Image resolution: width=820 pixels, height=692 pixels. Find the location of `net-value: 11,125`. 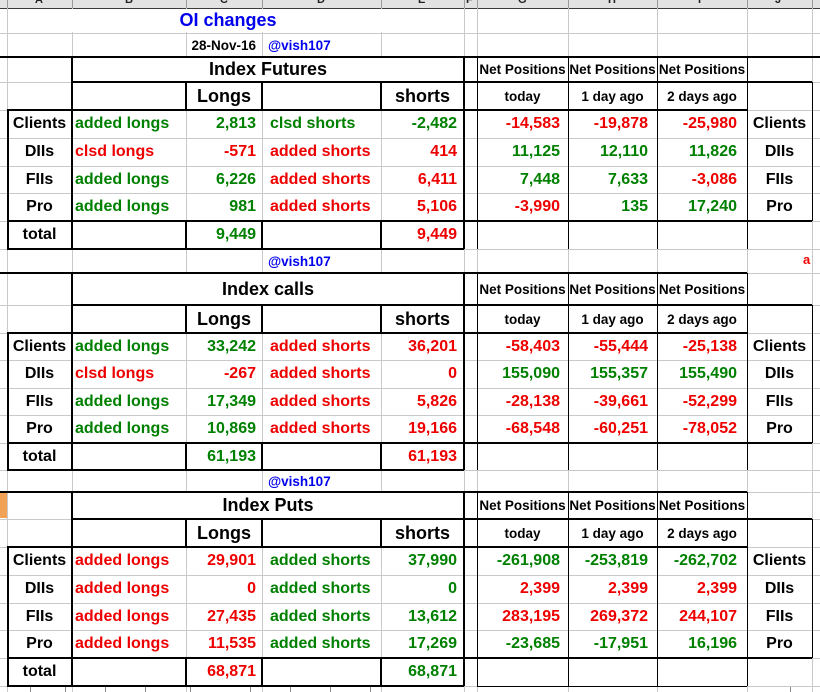

net-value: 11,125 is located at coordinates (535, 151).